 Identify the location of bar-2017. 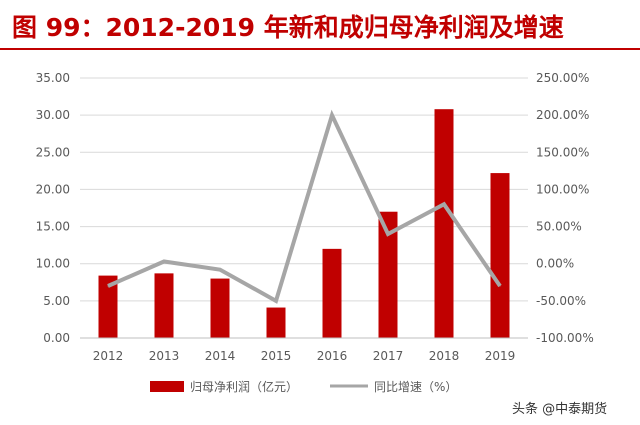
(388, 274).